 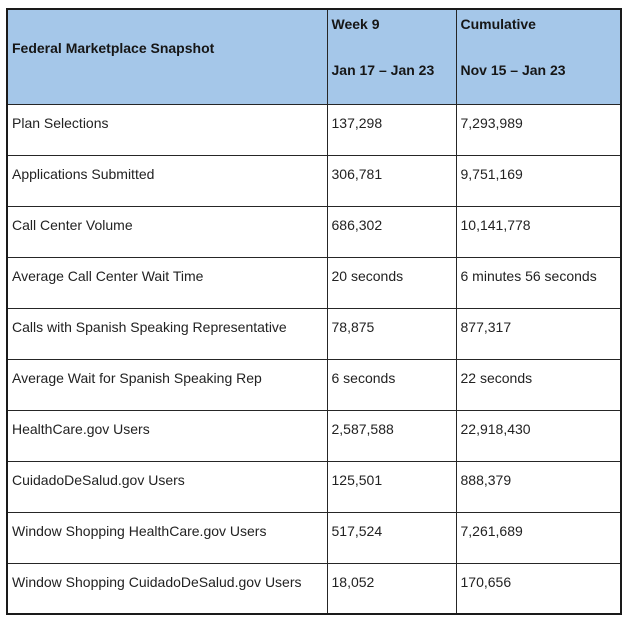 I want to click on week-value-cell: 137,298, so click(x=391, y=129).